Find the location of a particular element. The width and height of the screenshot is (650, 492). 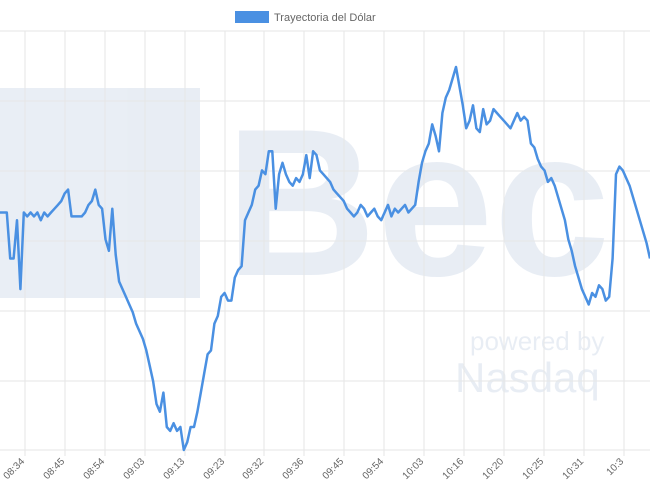

x-tick-label: 08:34 is located at coordinates (15, 469).